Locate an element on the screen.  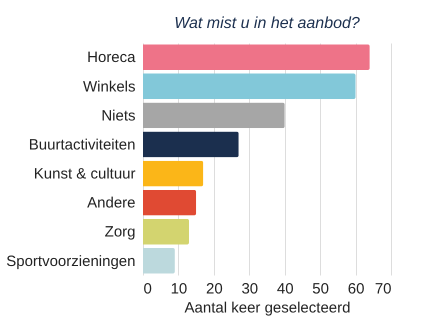
x-tick-label: 60 is located at coordinates (356, 289).